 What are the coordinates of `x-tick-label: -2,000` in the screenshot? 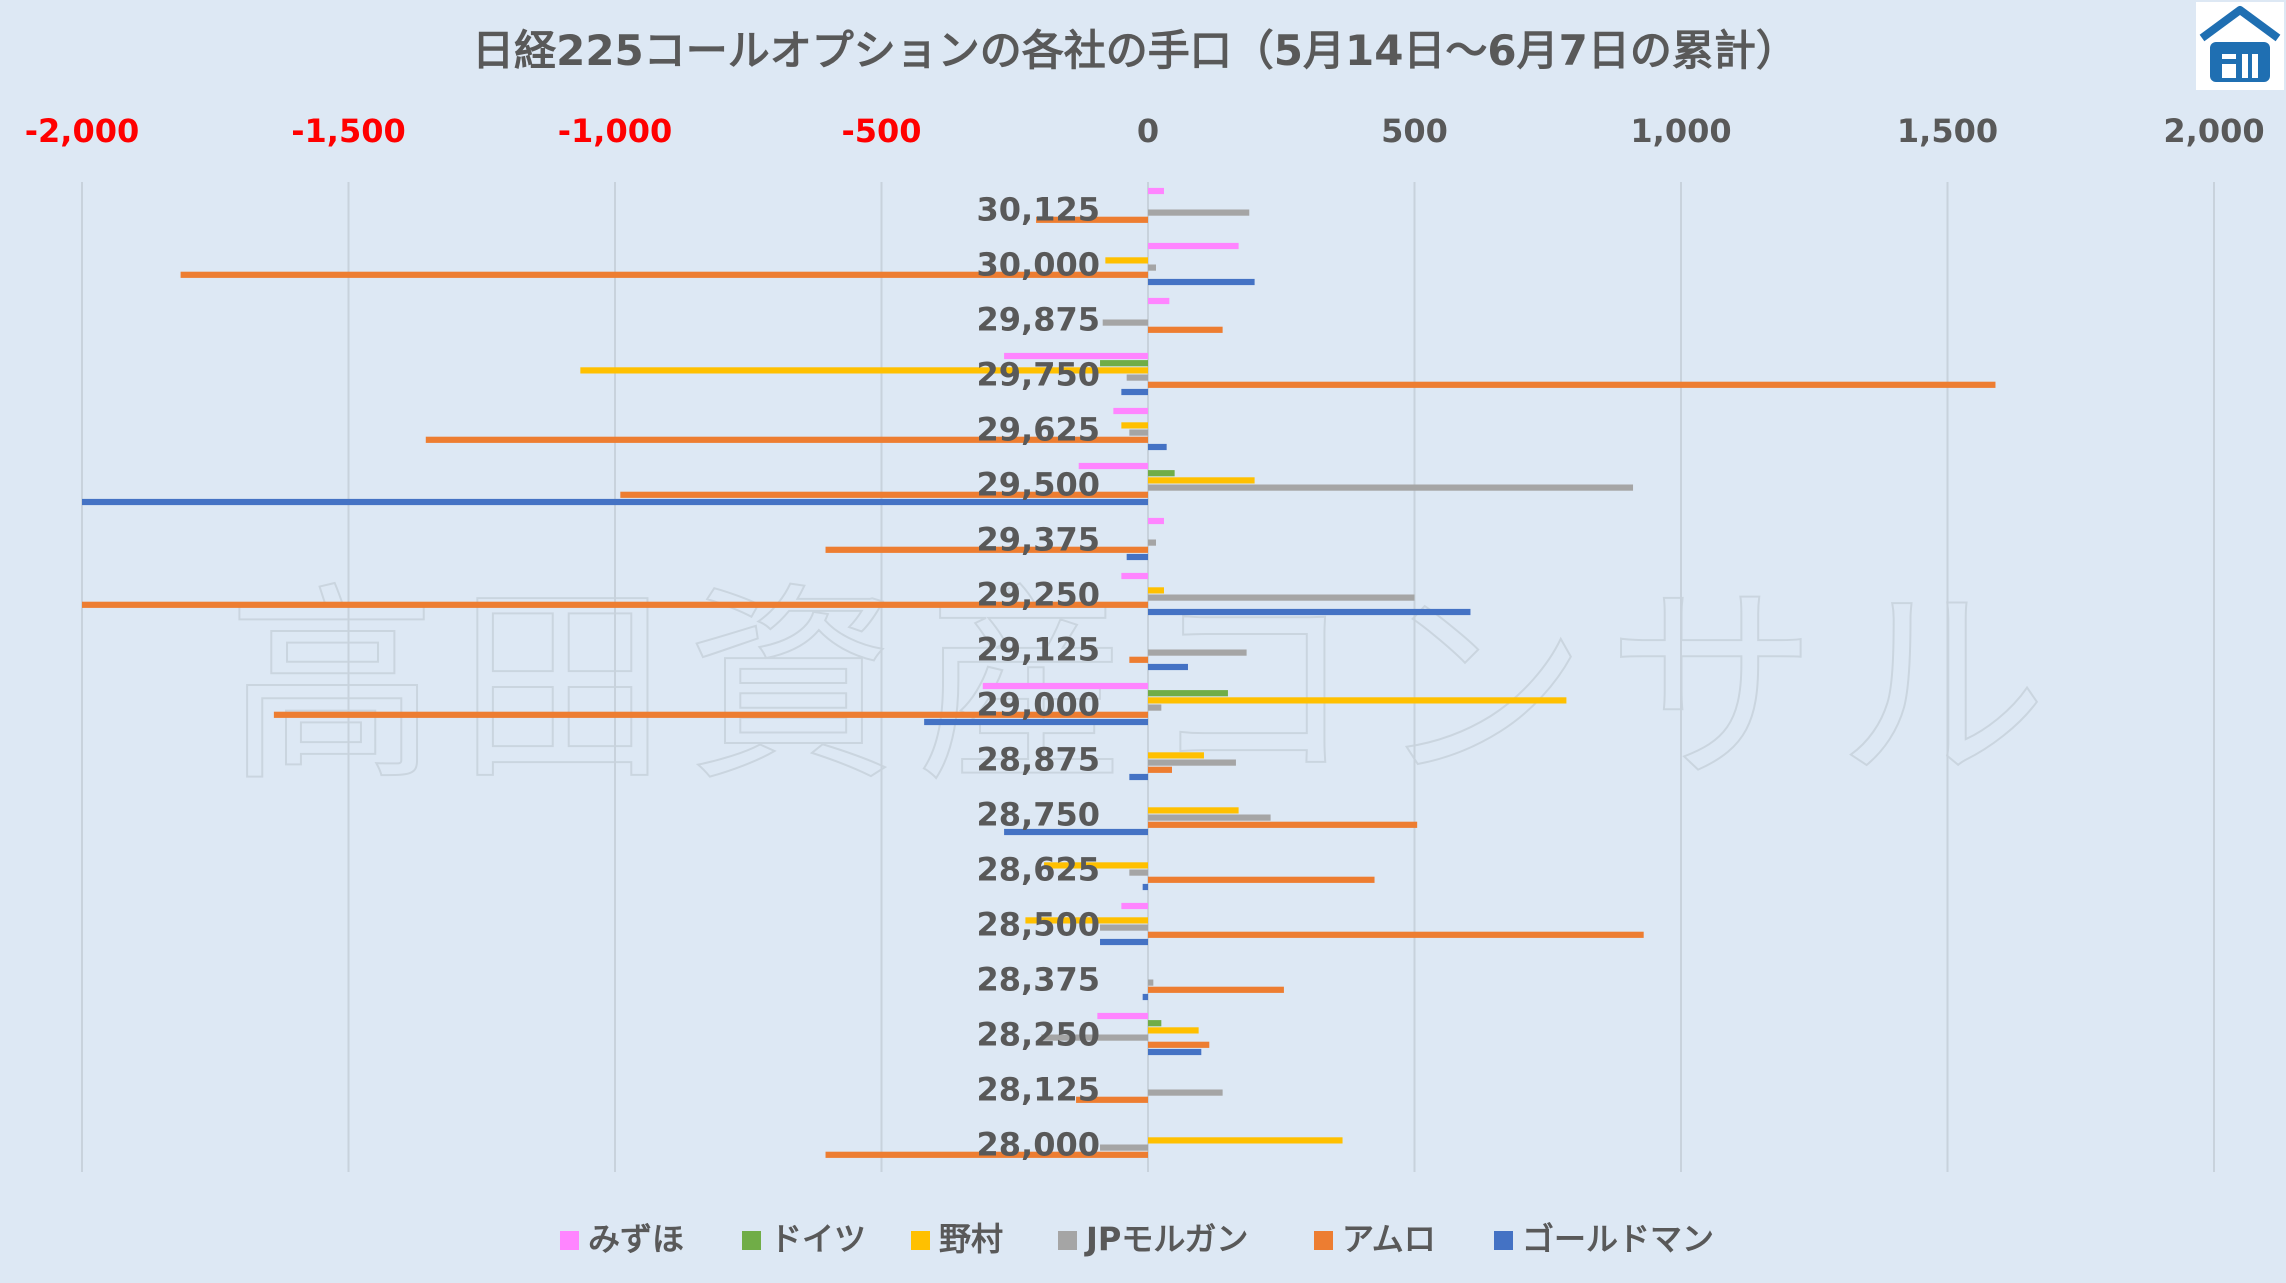 It's located at (82, 131).